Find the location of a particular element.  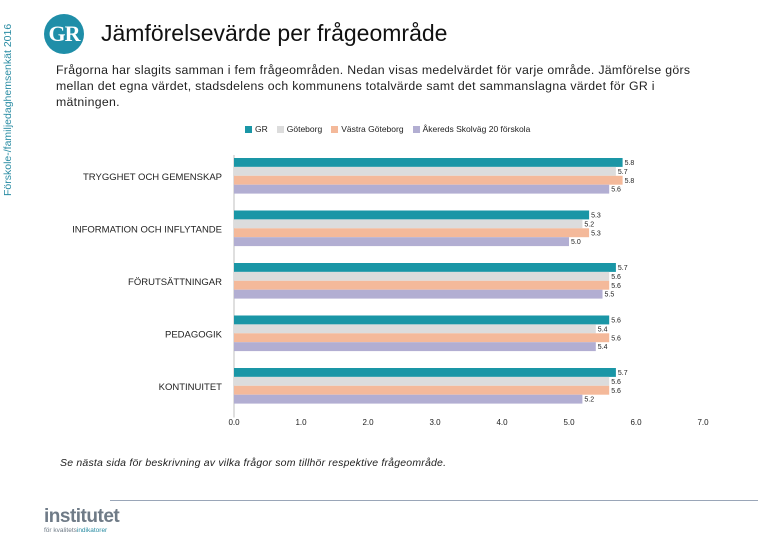

data-label-akereds-skolvag-20-forskola-kontinuitet: 5.2 is located at coordinates (589, 400).